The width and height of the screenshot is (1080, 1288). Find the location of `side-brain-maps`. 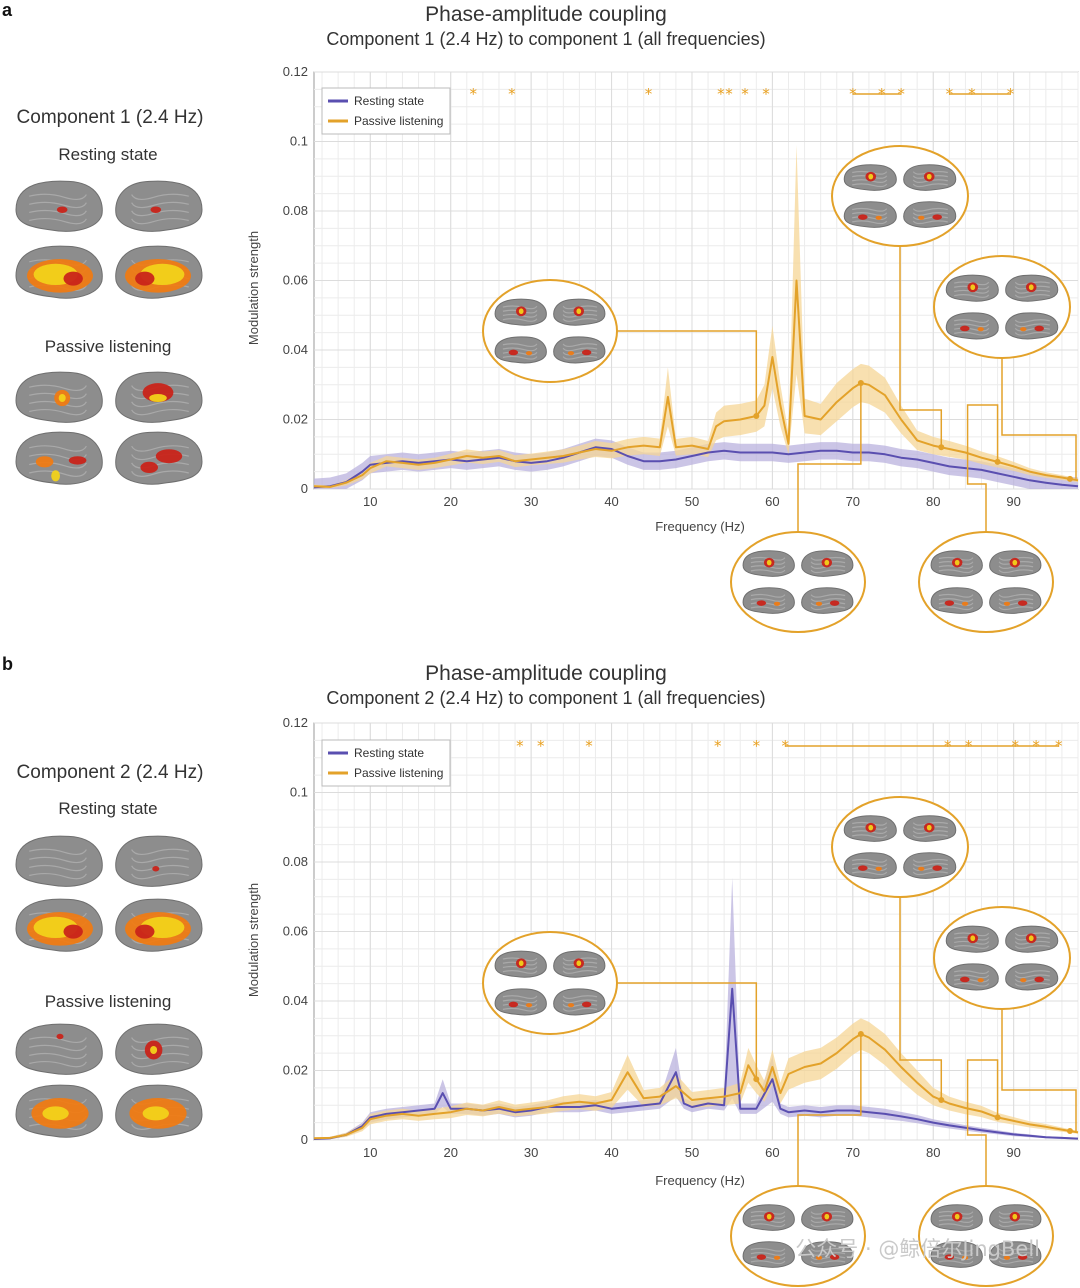

side-brain-maps is located at coordinates (109, 659).